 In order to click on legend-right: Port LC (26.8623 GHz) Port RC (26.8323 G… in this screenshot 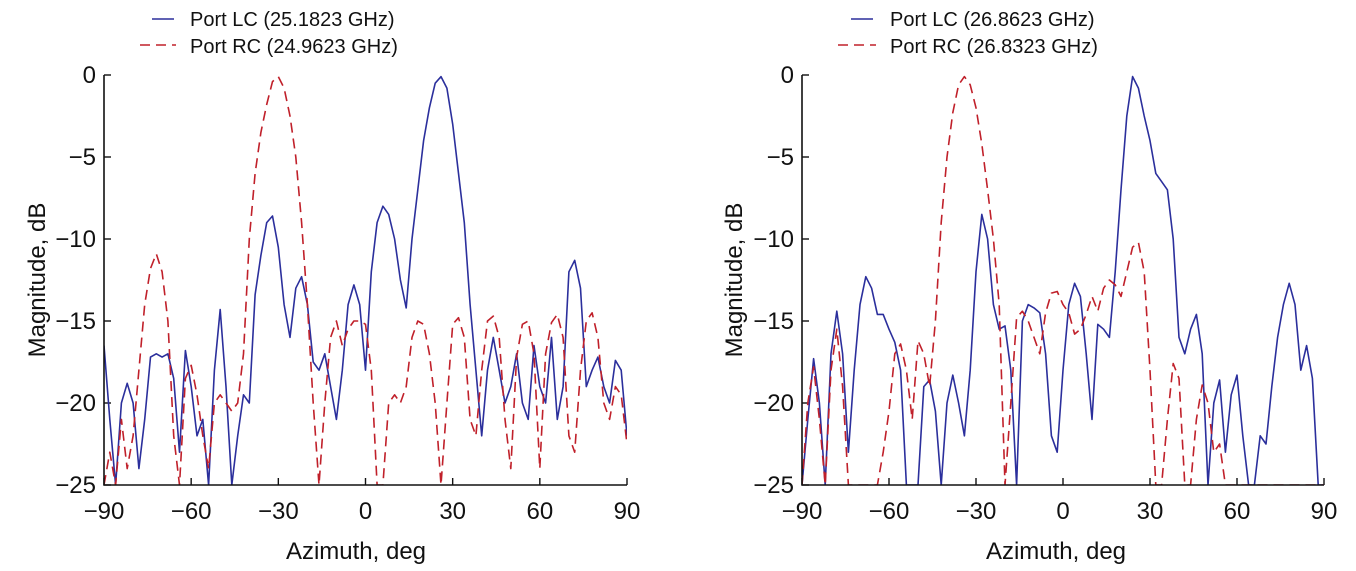, I will do `click(968, 33)`.